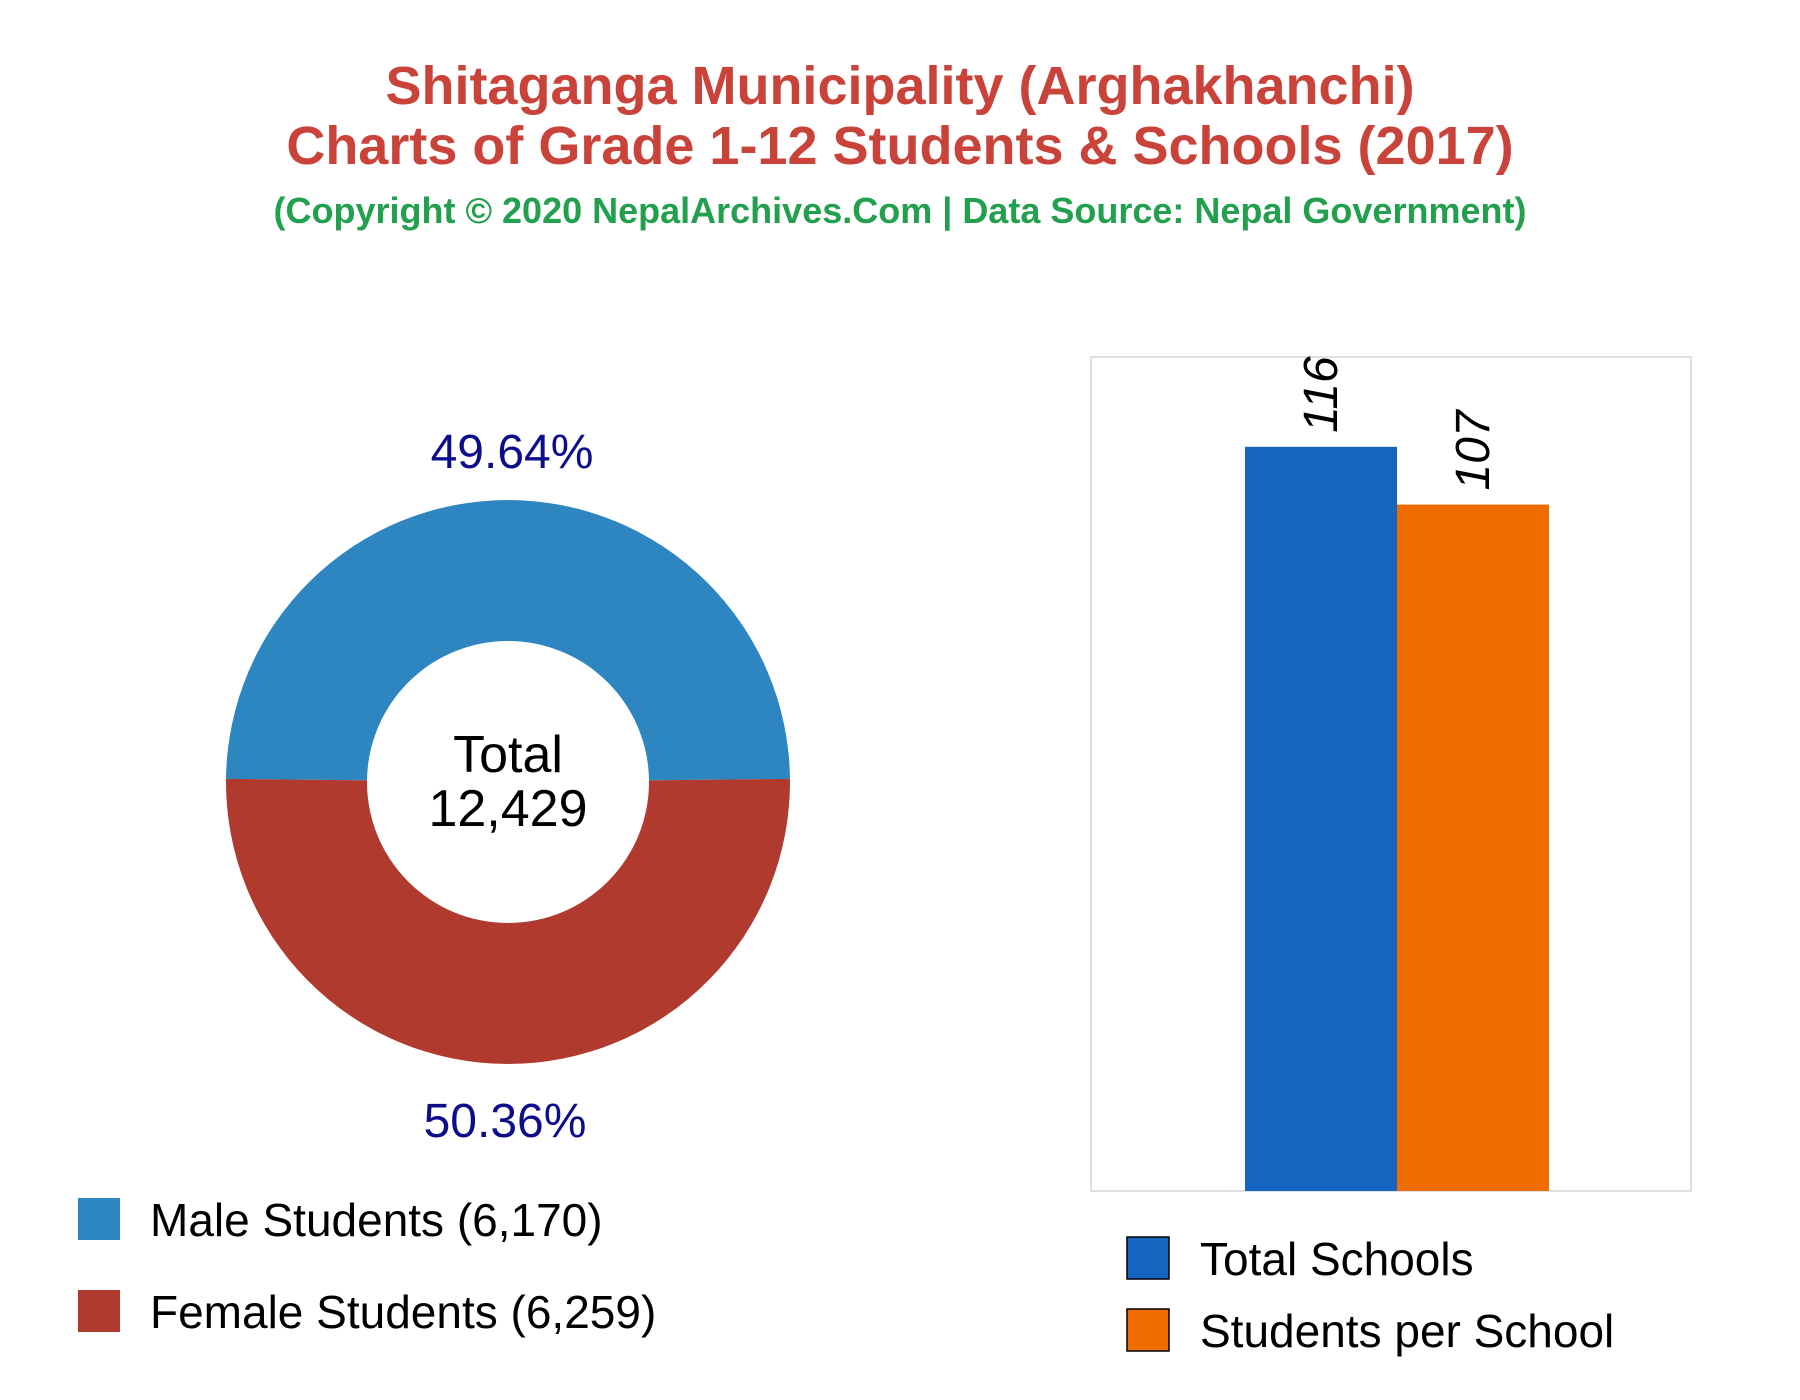  I want to click on percent-label-male: 49.64%, so click(512, 452).